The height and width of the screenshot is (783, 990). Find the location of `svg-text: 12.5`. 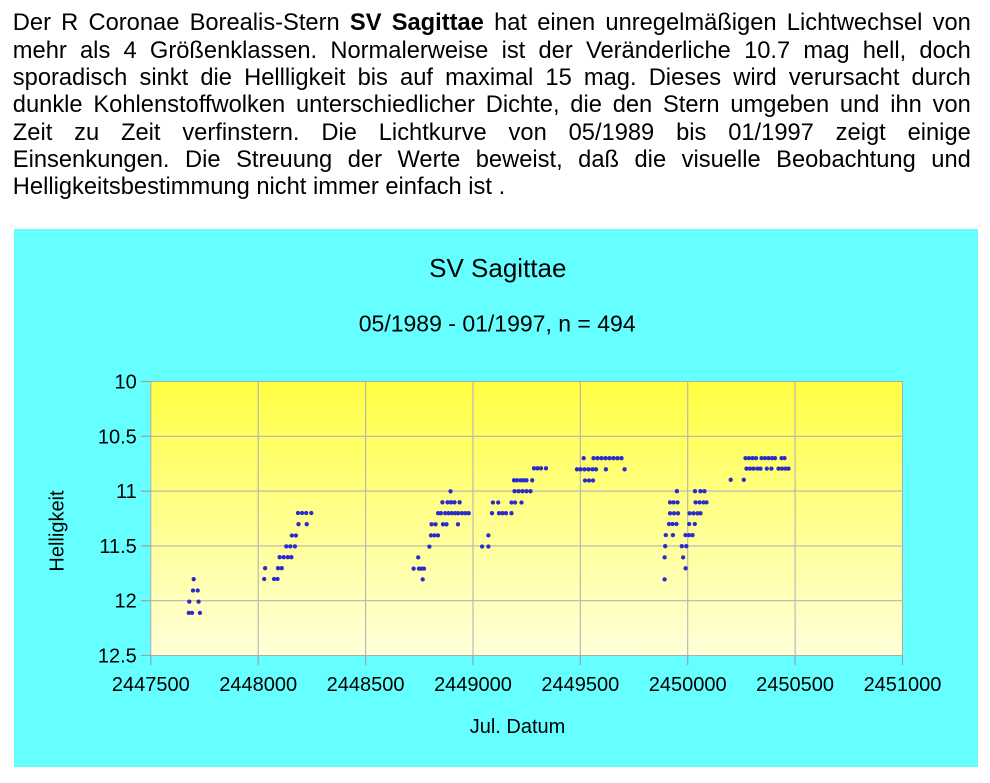

svg-text: 12.5 is located at coordinates (116, 657).